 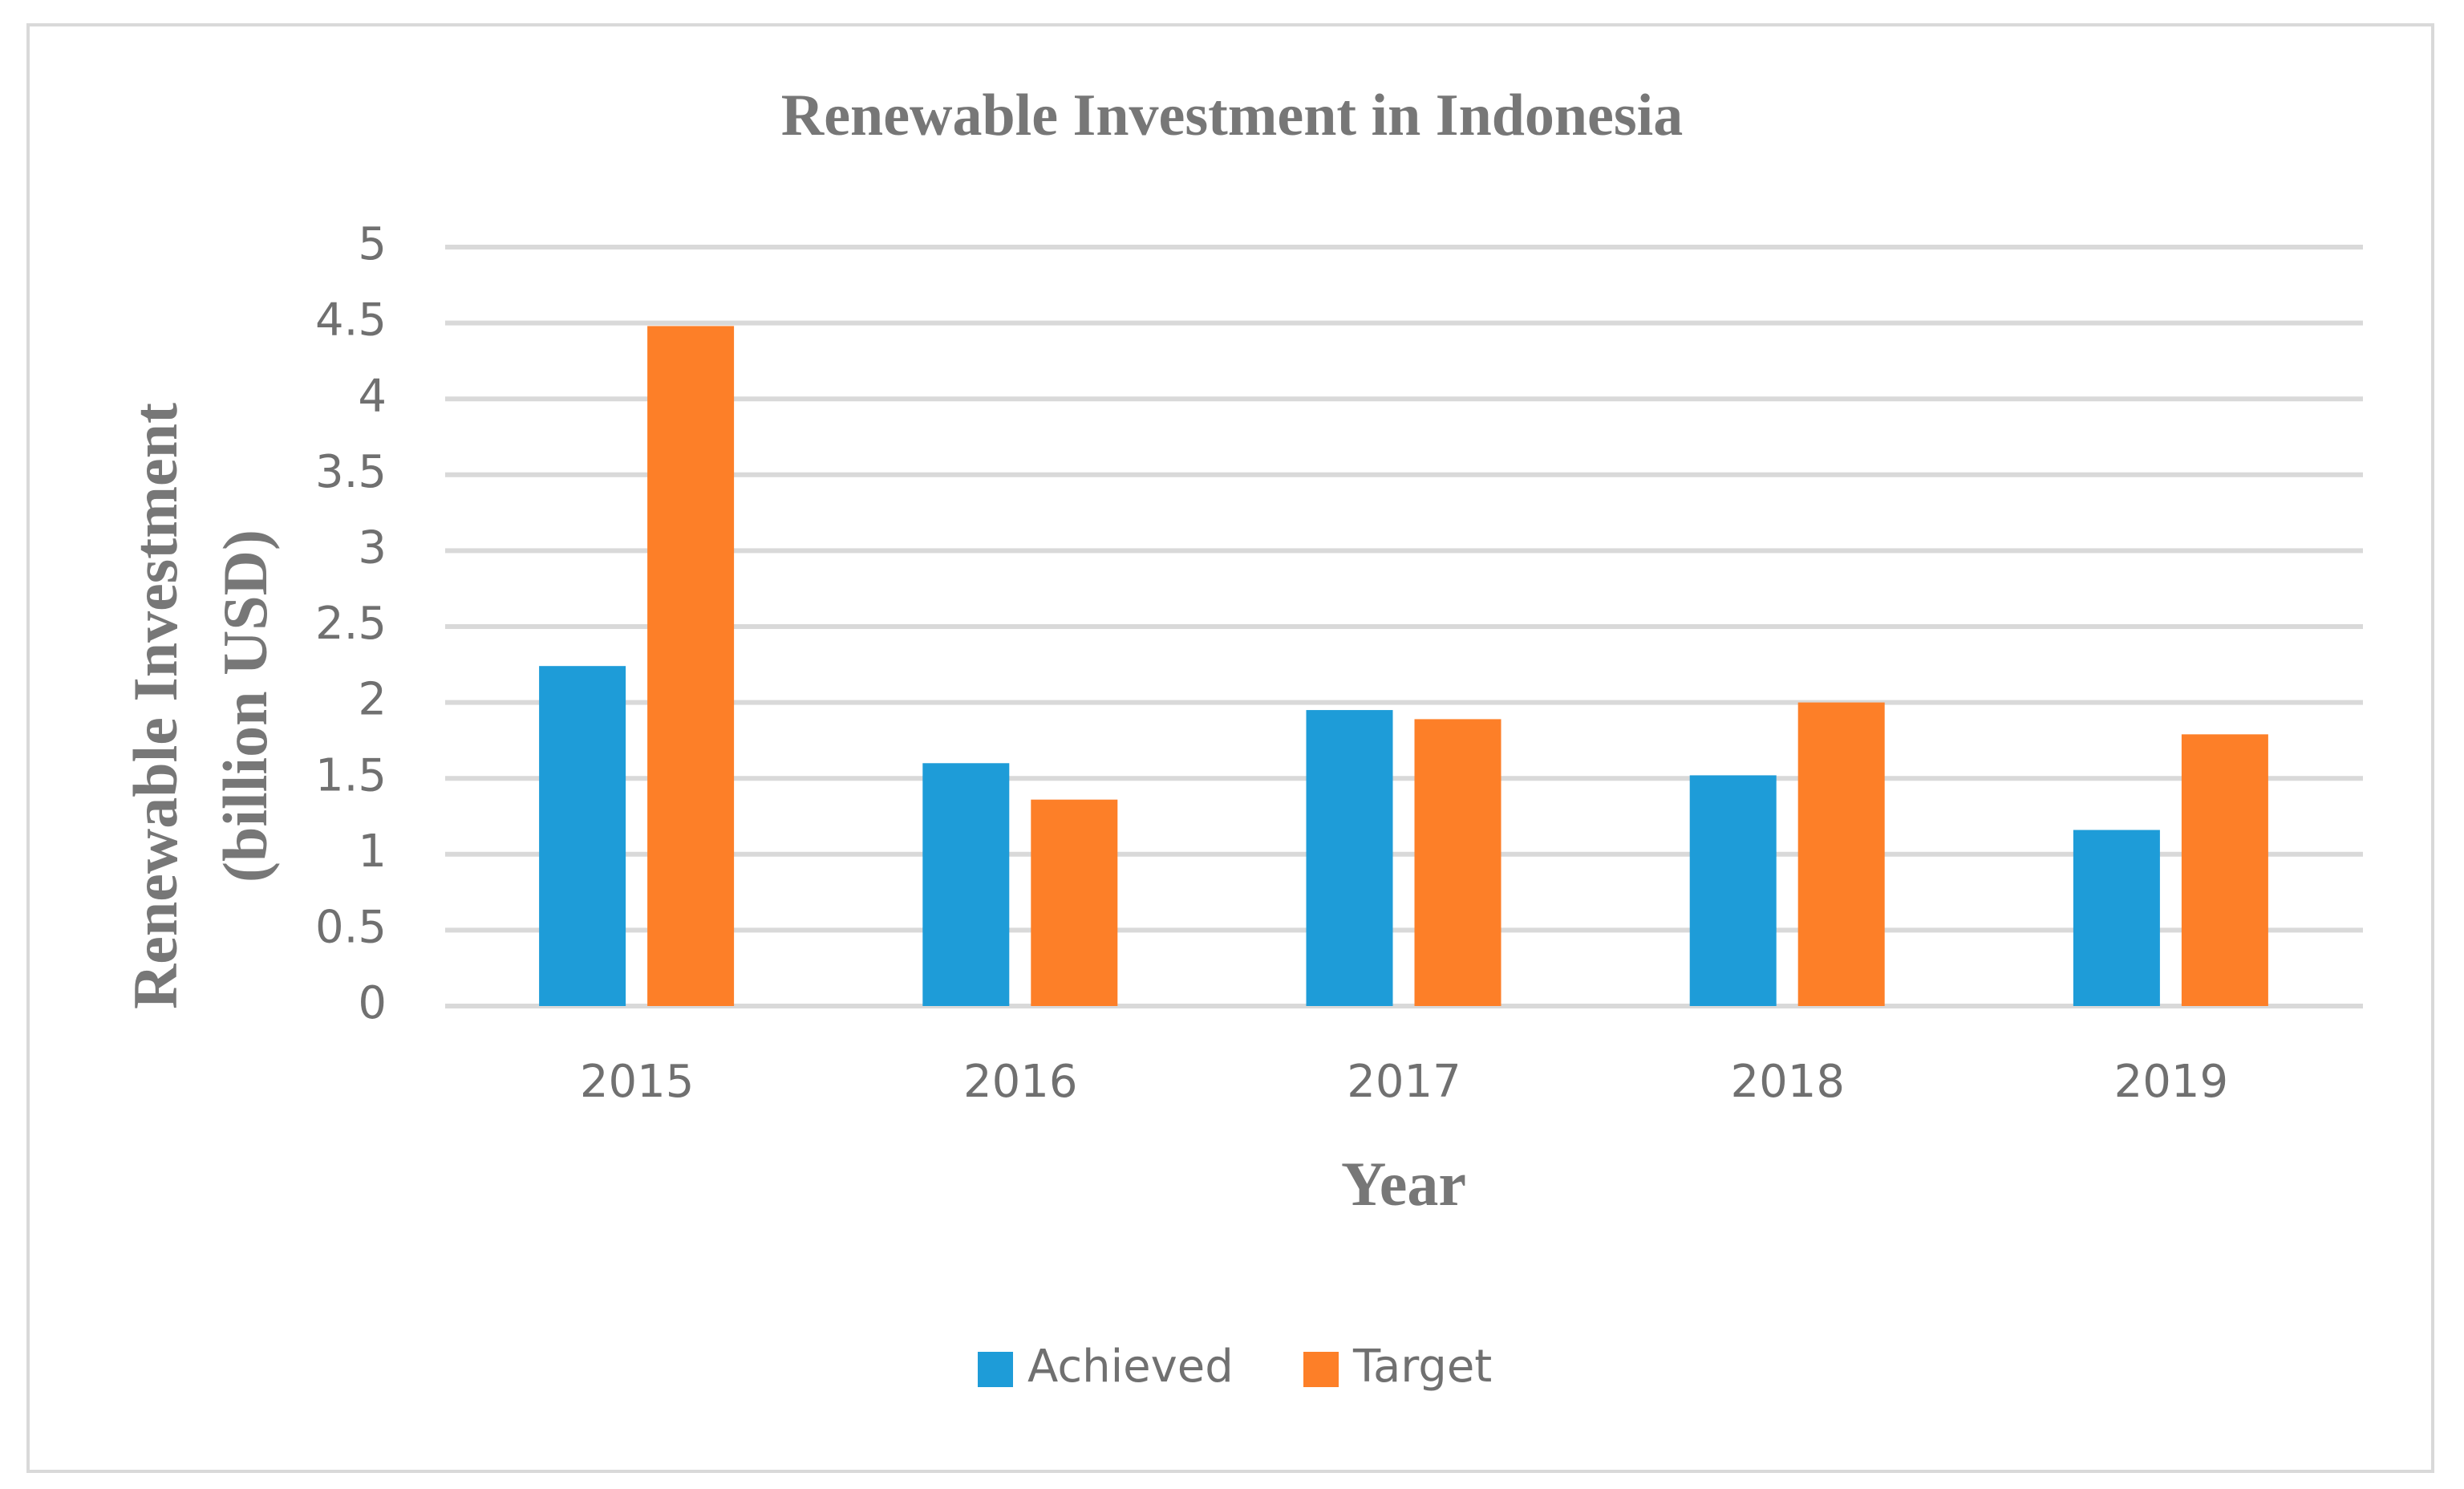 What do you see at coordinates (1232, 115) in the screenshot?
I see `chart-title: Renewable Investment in Indonesia` at bounding box center [1232, 115].